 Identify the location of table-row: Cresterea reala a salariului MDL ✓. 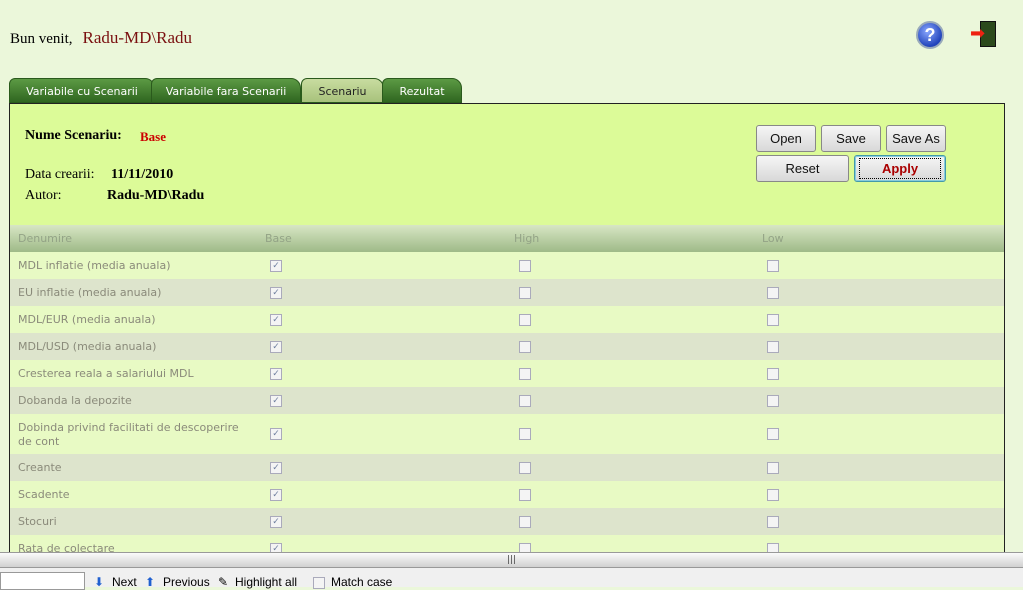
(507, 373).